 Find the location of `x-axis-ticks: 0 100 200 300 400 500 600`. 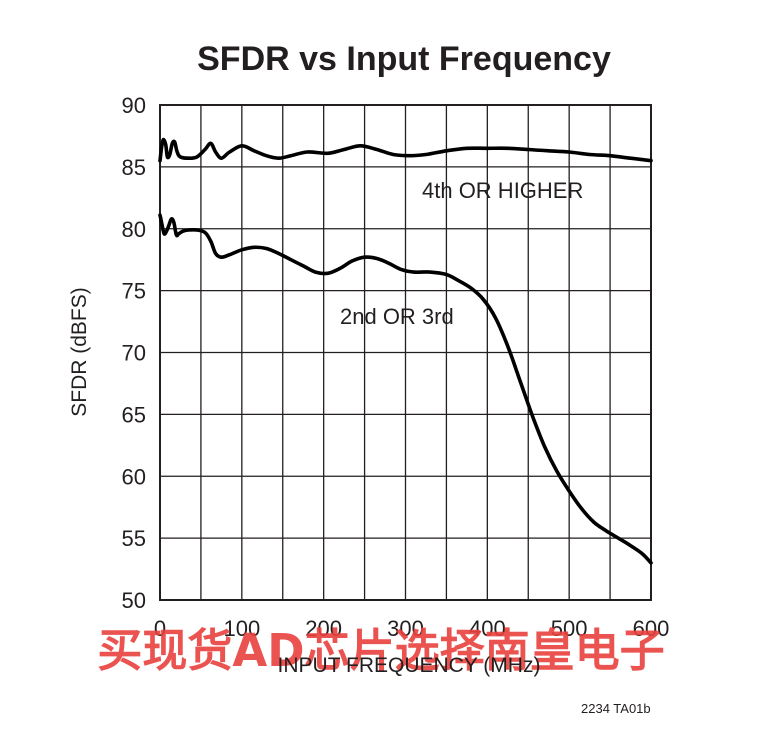

x-axis-ticks: 0 100 200 300 400 500 600 is located at coordinates (411, 628).